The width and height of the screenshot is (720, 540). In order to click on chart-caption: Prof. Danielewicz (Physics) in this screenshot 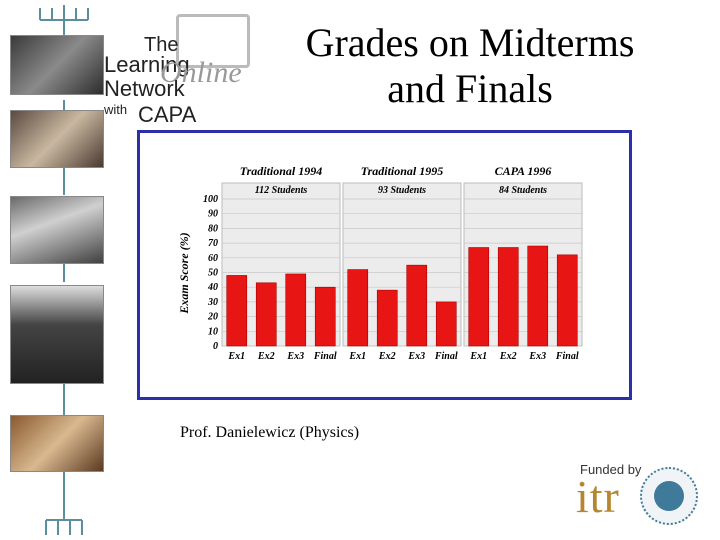, I will do `click(270, 432)`.